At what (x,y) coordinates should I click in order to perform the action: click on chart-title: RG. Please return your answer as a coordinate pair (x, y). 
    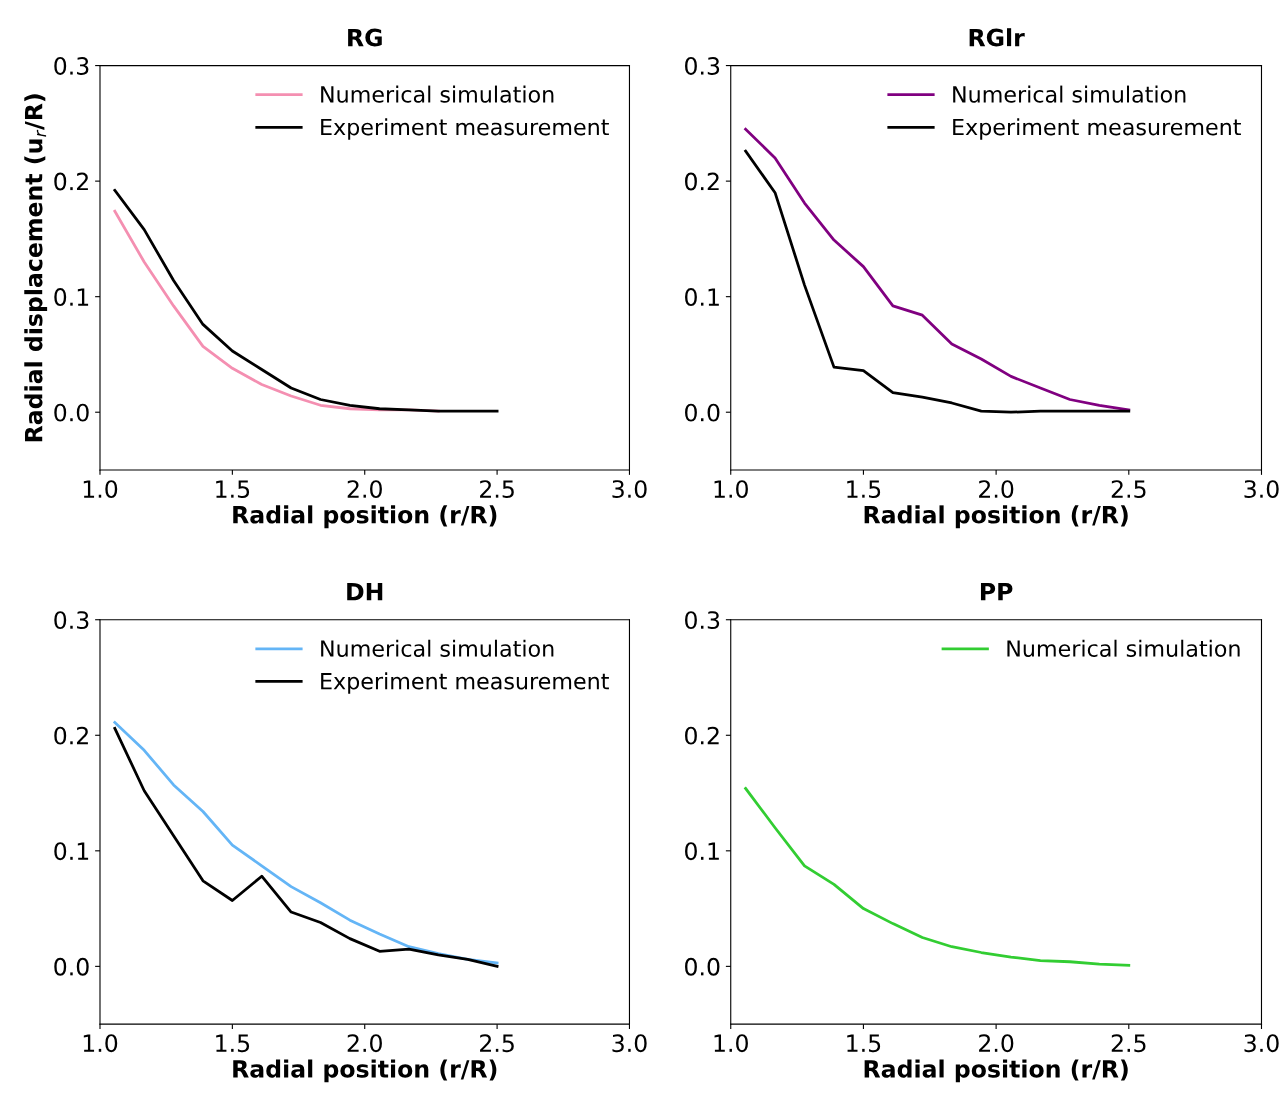
    Looking at the image, I should click on (365, 37).